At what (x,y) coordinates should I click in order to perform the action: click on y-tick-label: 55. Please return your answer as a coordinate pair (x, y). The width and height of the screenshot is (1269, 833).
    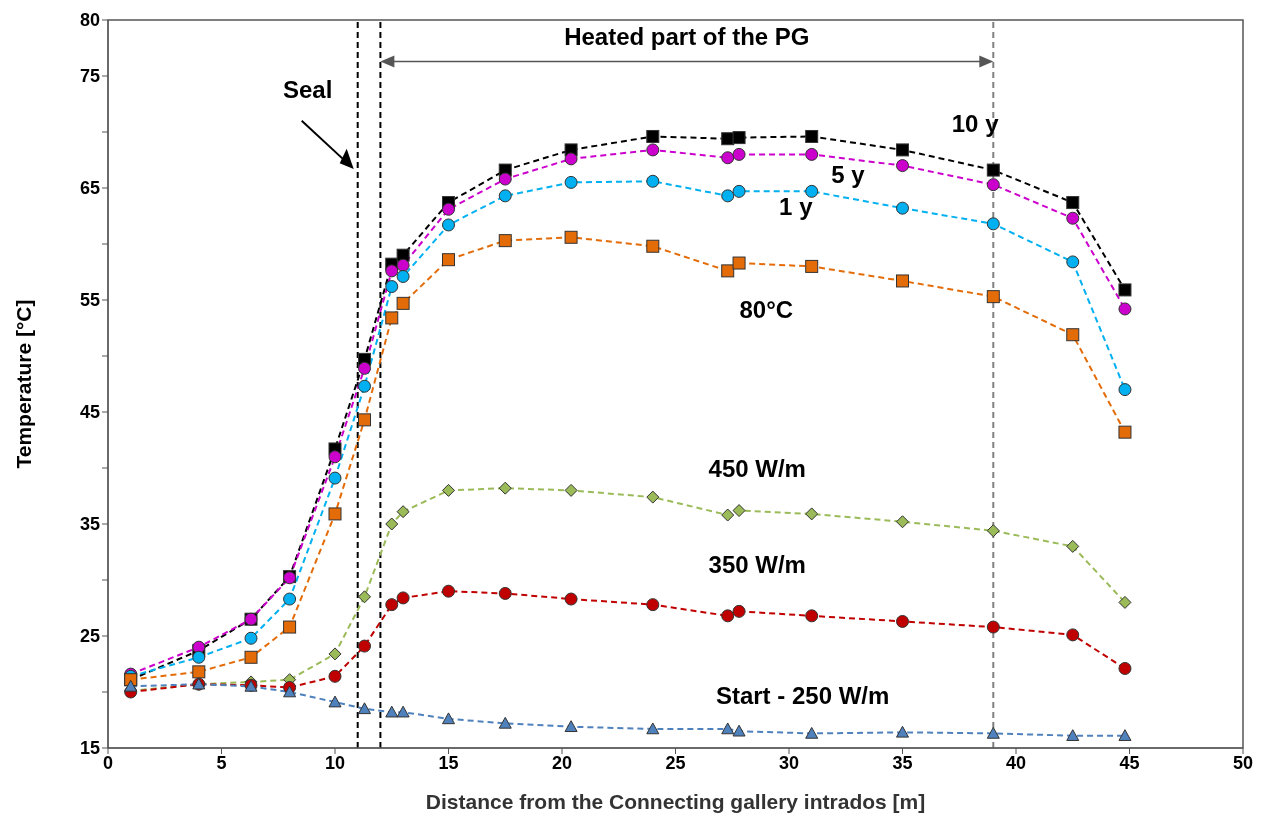
    Looking at the image, I should click on (89, 300).